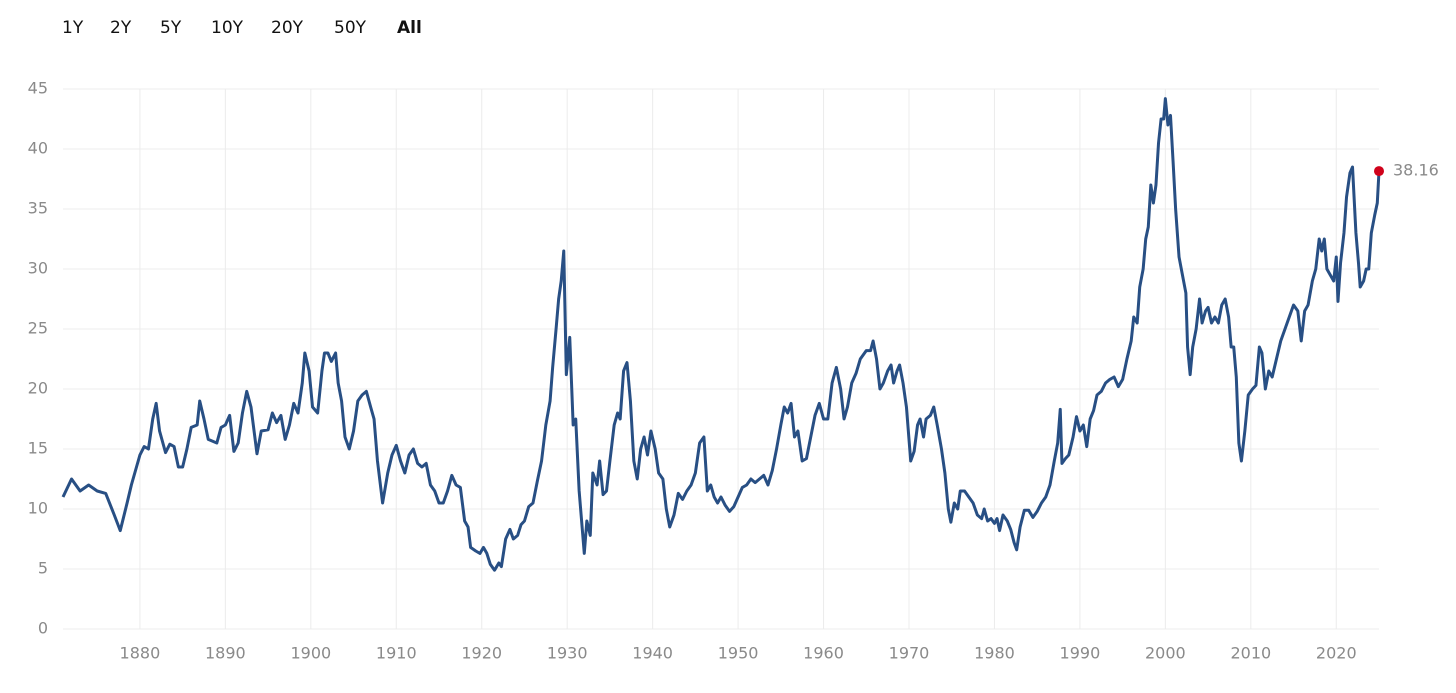 This screenshot has width=1456, height=693. Describe the element at coordinates (481, 653) in the screenshot. I see `x-tick-label: 1920` at that location.